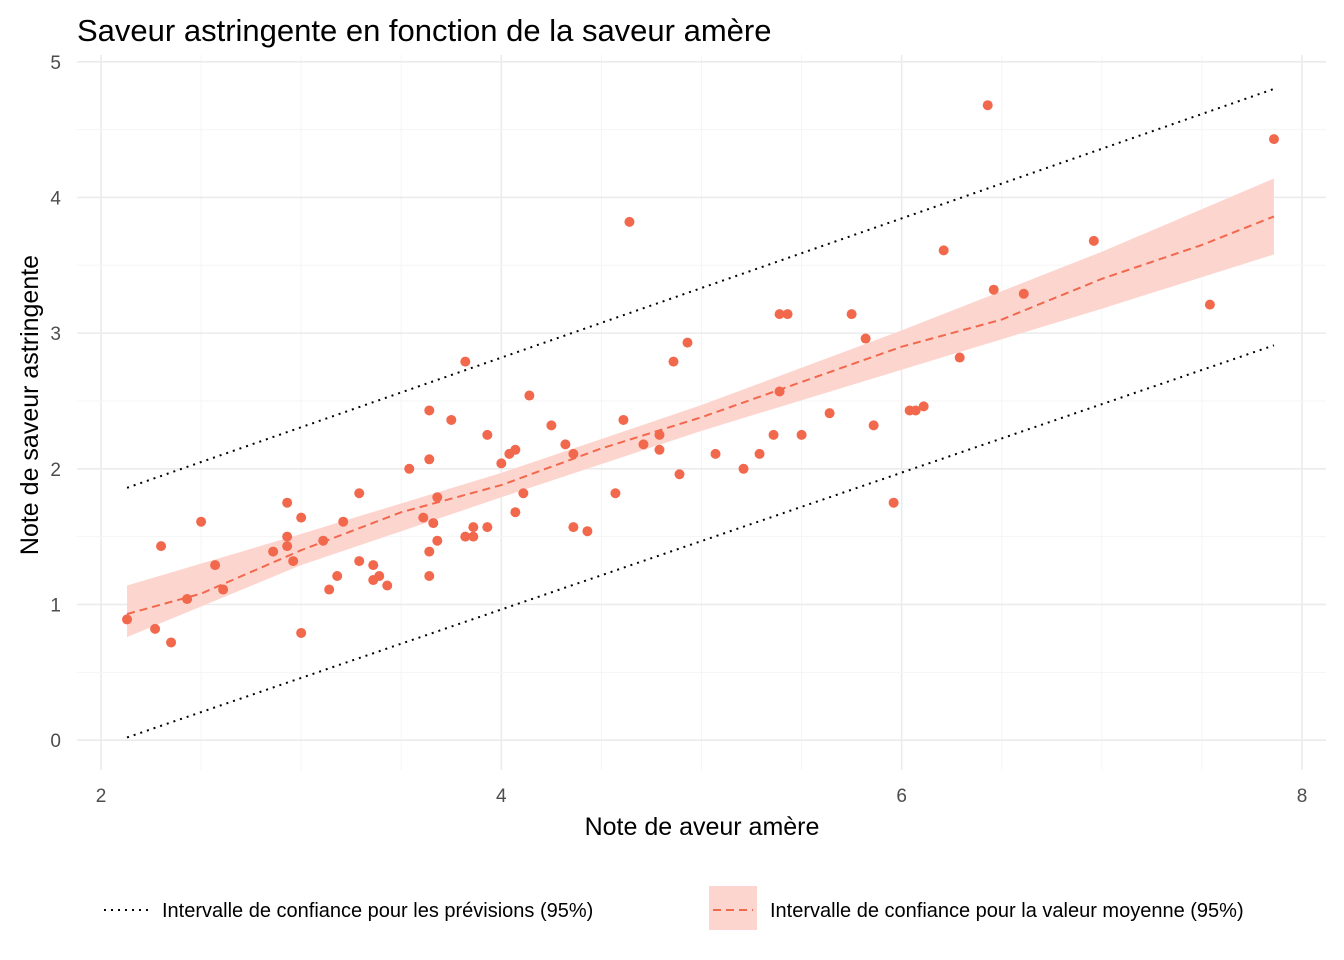  I want to click on legend-key-mean-ribbon, so click(733, 908).